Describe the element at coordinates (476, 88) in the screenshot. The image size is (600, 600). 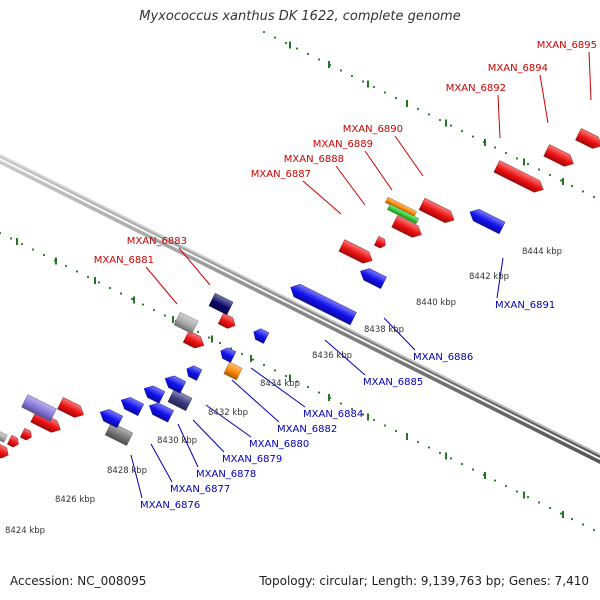
I see `gene-label: MXAN_6892` at that location.